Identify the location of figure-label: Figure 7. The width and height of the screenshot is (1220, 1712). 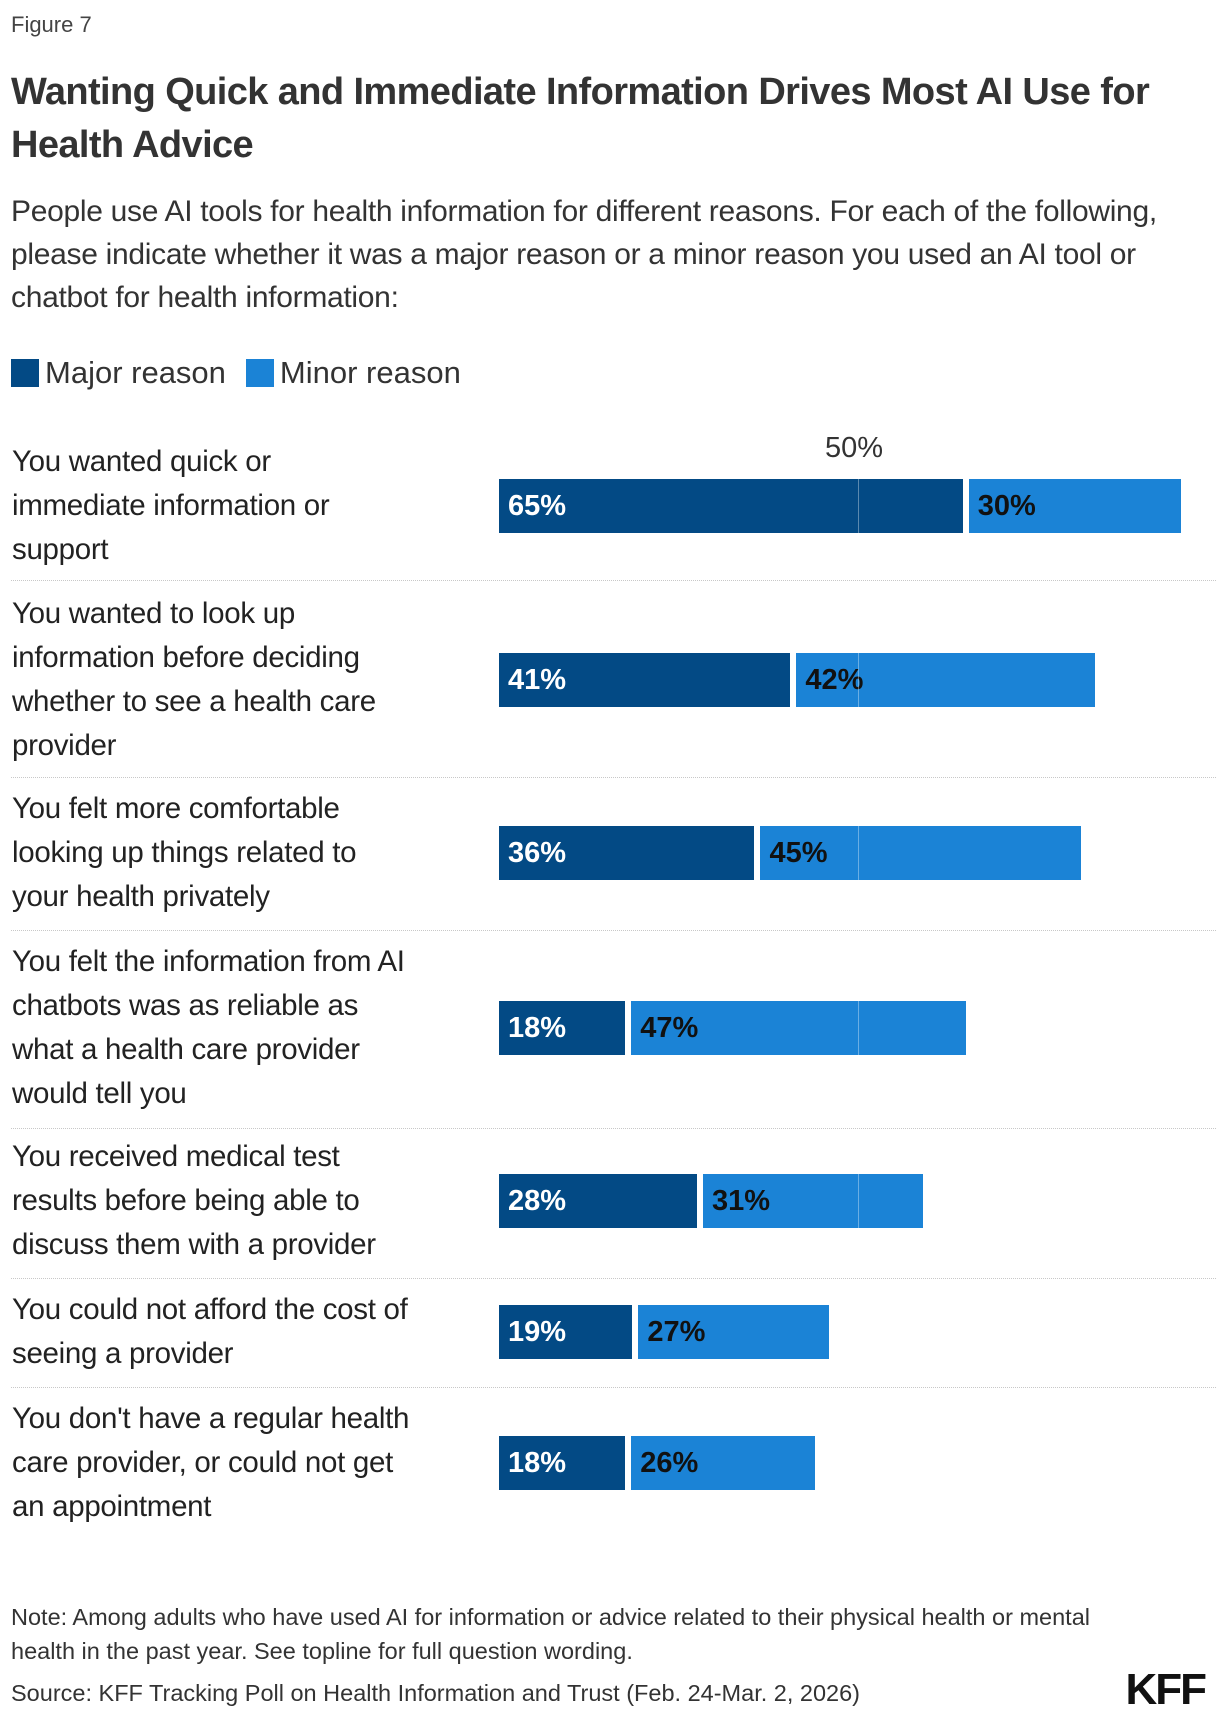
(51, 24).